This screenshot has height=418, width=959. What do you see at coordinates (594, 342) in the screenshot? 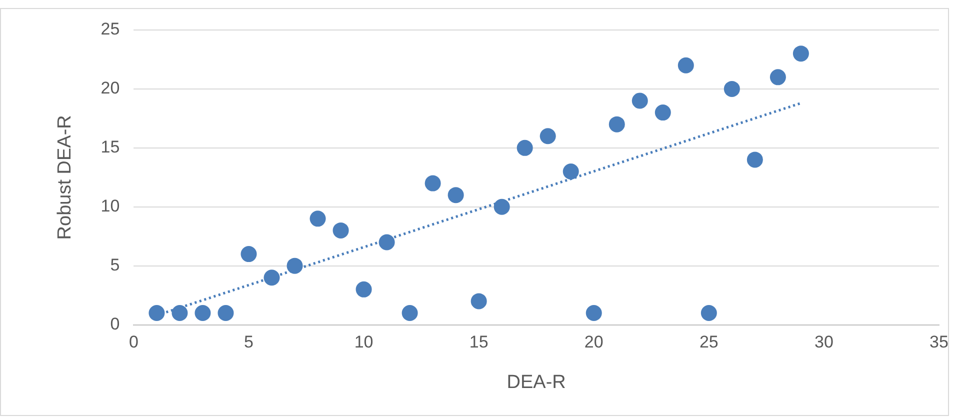
I see `x-tick-label: 20` at bounding box center [594, 342].